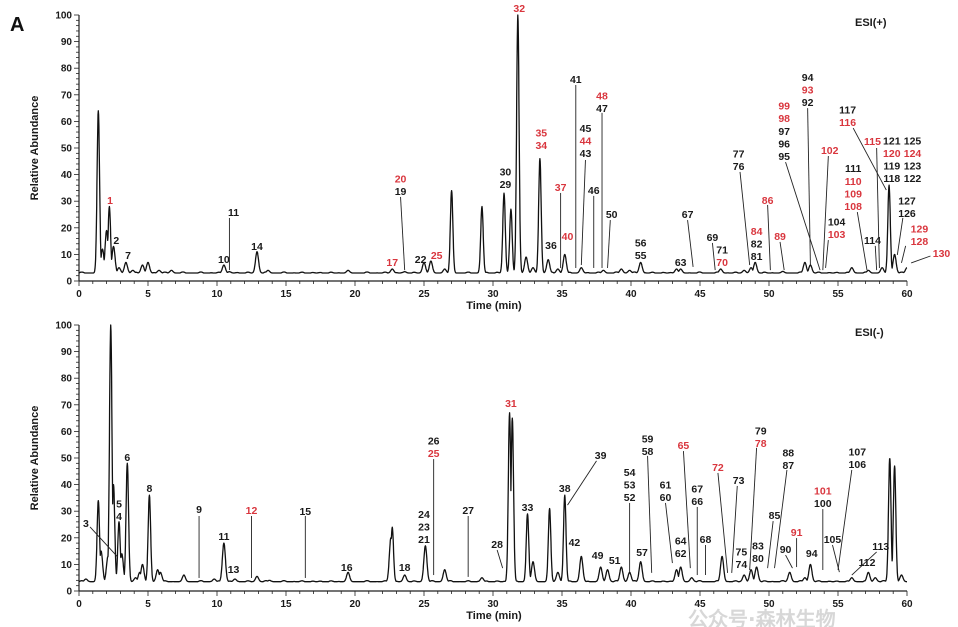  Describe the element at coordinates (119, 510) in the screenshot. I see `peak-label-group: 54` at that location.